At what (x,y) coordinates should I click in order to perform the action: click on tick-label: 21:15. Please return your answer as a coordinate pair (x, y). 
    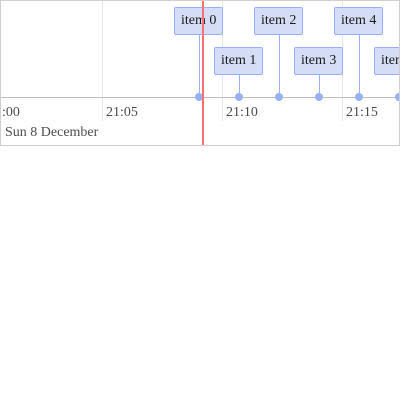
    Looking at the image, I should click on (362, 112).